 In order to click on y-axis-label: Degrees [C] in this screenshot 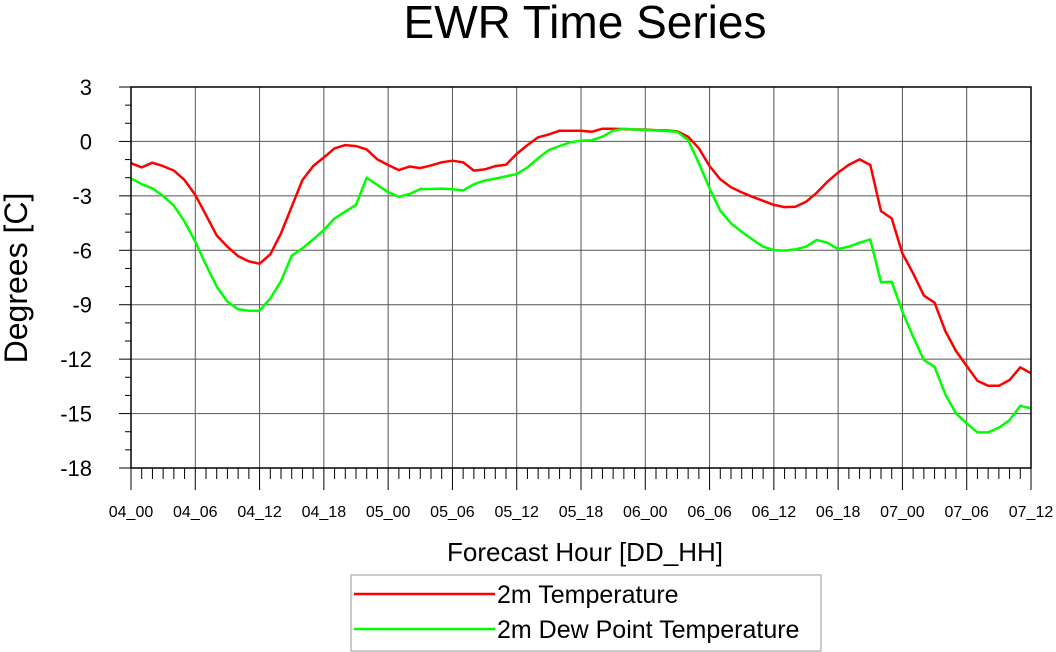, I will do `click(17, 278)`.